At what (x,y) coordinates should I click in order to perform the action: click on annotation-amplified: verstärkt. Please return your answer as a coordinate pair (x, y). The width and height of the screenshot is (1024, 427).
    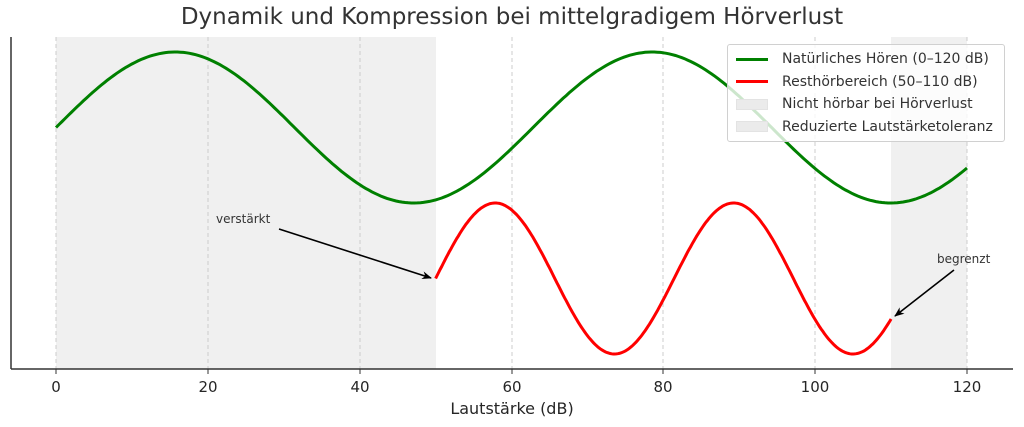
    Looking at the image, I should click on (243, 219).